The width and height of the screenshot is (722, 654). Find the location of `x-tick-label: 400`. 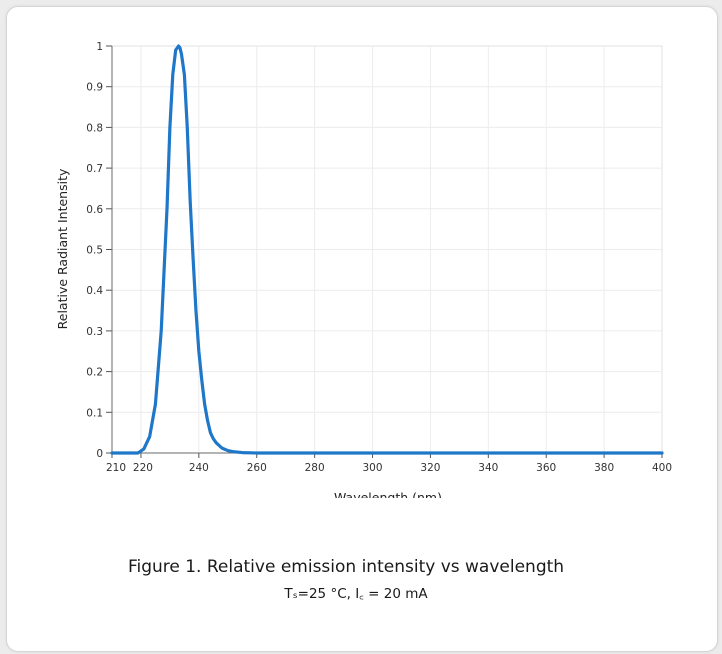

x-tick-label: 400 is located at coordinates (662, 468).